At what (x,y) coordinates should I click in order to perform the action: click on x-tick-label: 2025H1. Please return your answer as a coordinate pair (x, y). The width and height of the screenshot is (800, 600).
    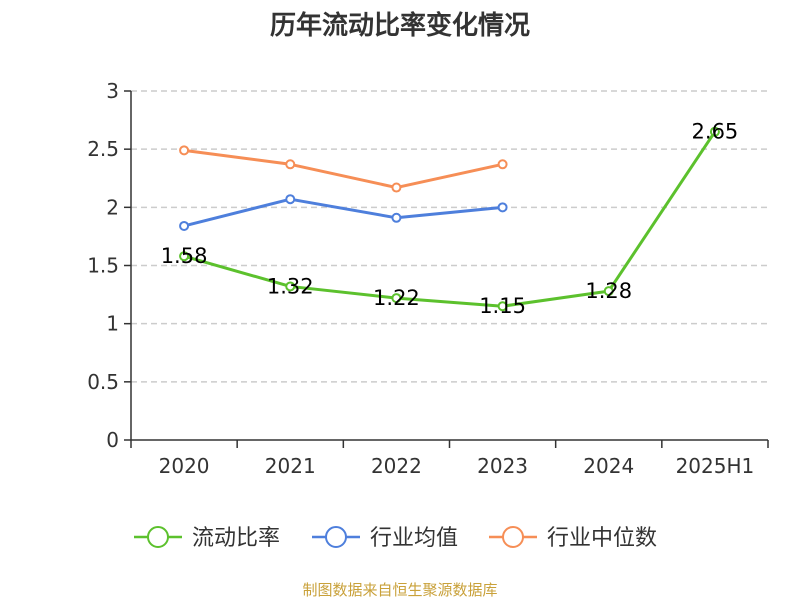
    Looking at the image, I should click on (715, 466).